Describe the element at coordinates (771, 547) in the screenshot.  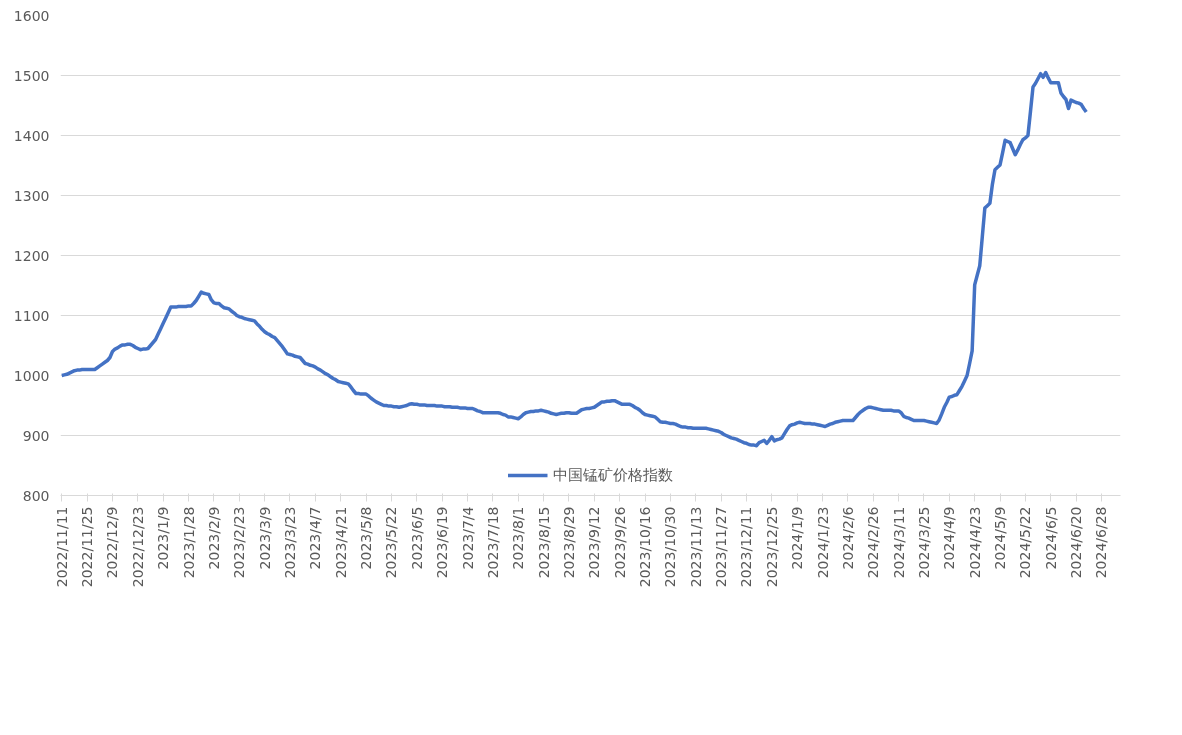
I see `x-tick-label: 2023/12/25` at that location.